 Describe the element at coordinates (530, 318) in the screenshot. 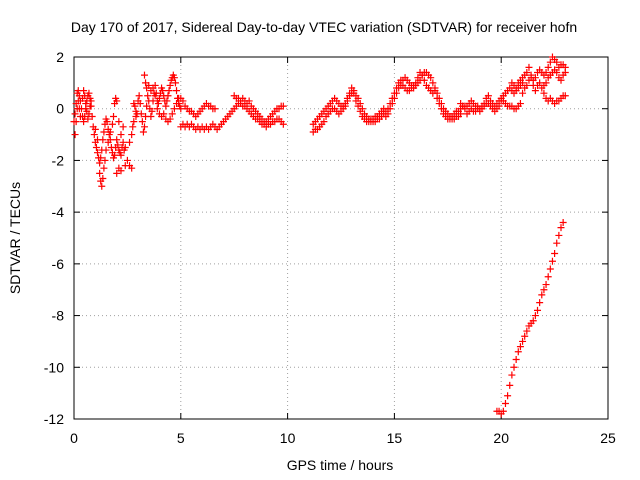

I see `series-drop` at that location.